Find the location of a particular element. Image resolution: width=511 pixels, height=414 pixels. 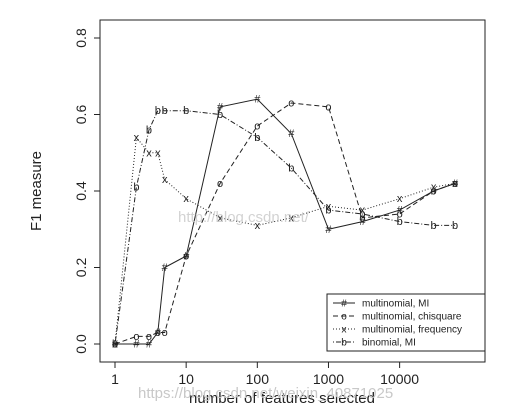

watermark: https://blog.csdn.net/weixin_40871025 is located at coordinates (265, 393).